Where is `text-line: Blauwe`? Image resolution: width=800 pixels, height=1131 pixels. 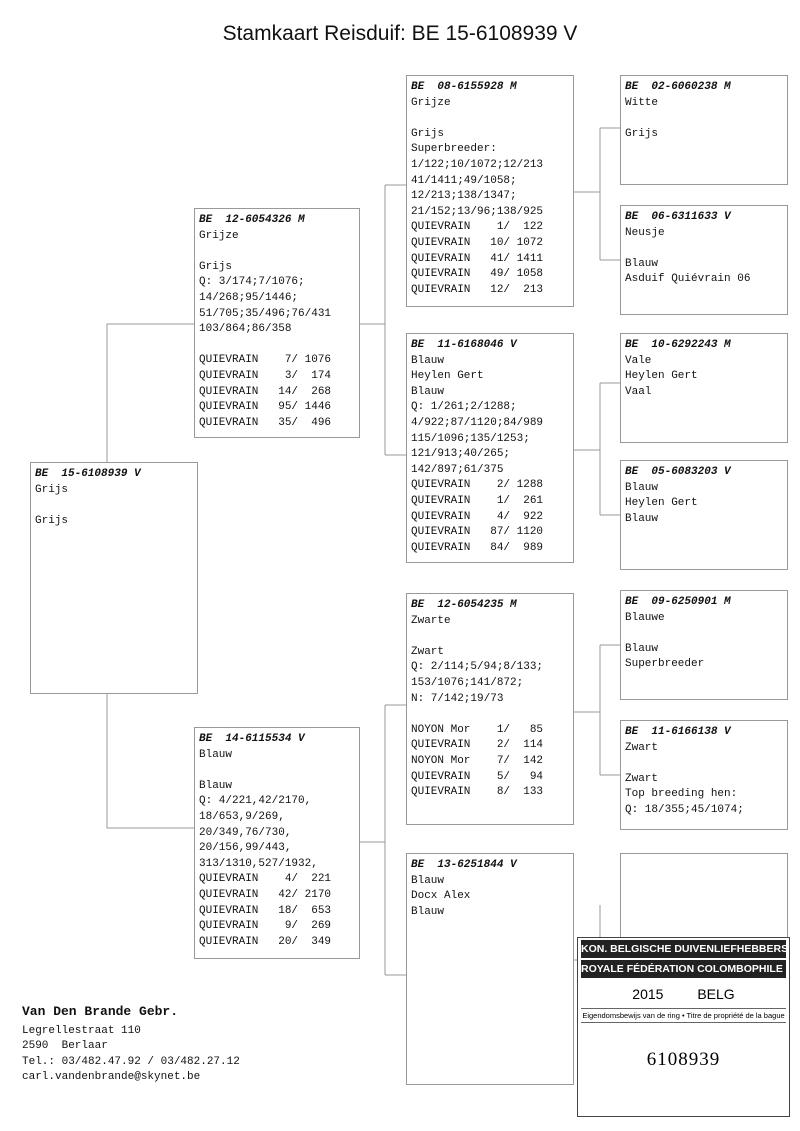
text-line: Blauwe is located at coordinates (645, 617).